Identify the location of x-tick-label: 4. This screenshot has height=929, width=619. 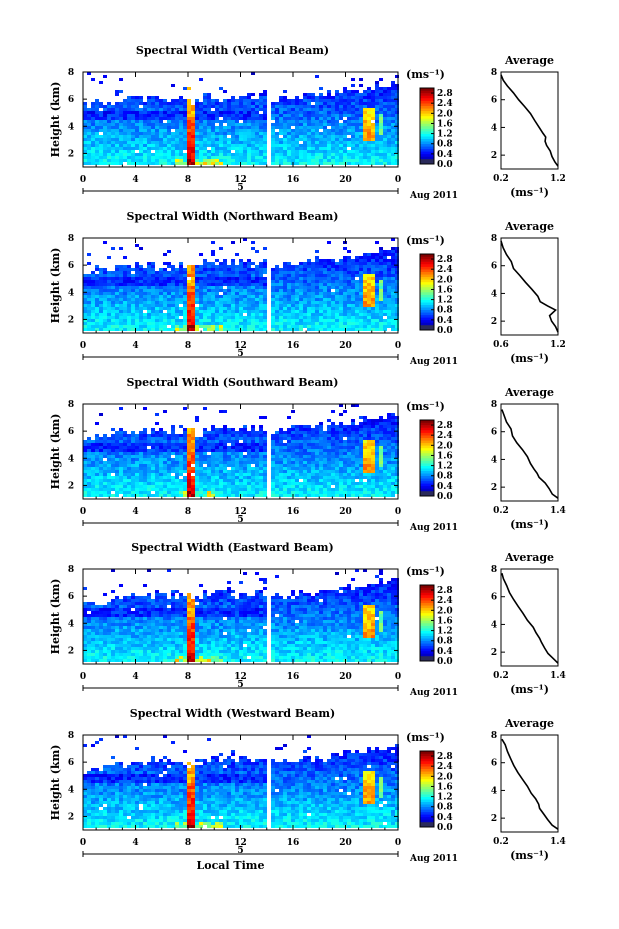
(135, 346).